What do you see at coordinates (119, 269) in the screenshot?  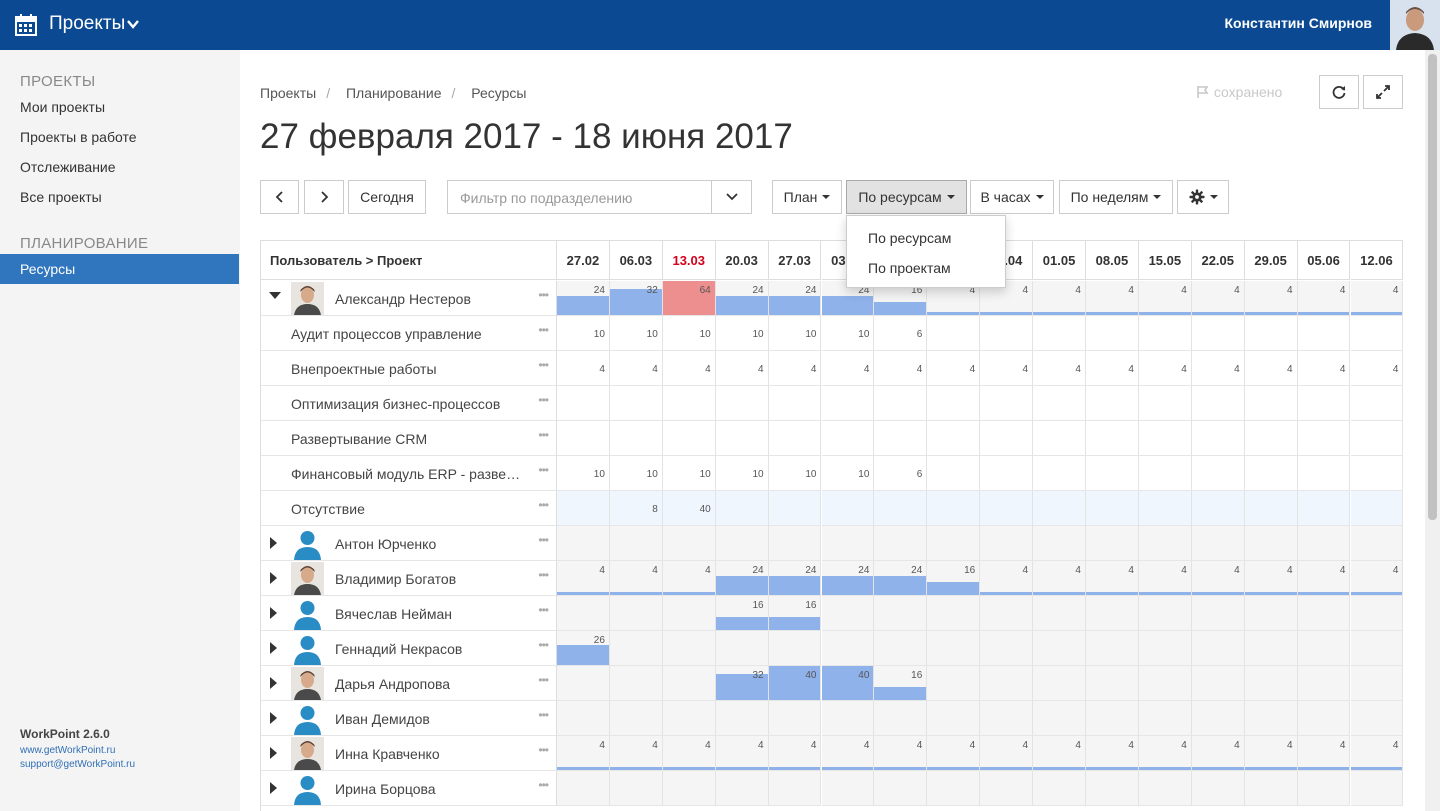 I see `sidebar-item-resources: Ресурсы` at bounding box center [119, 269].